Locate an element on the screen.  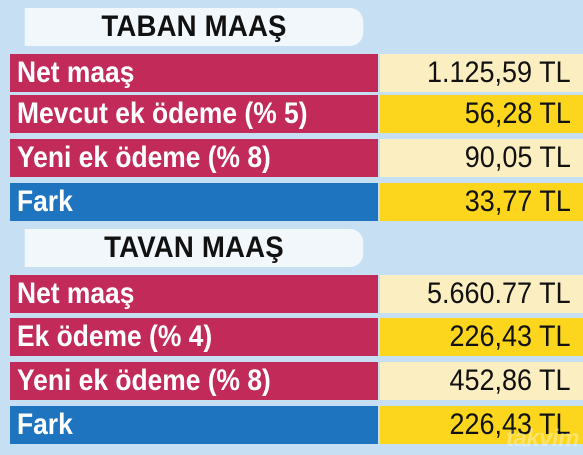
table-row: Fark 33,77 TL is located at coordinates (296, 202).